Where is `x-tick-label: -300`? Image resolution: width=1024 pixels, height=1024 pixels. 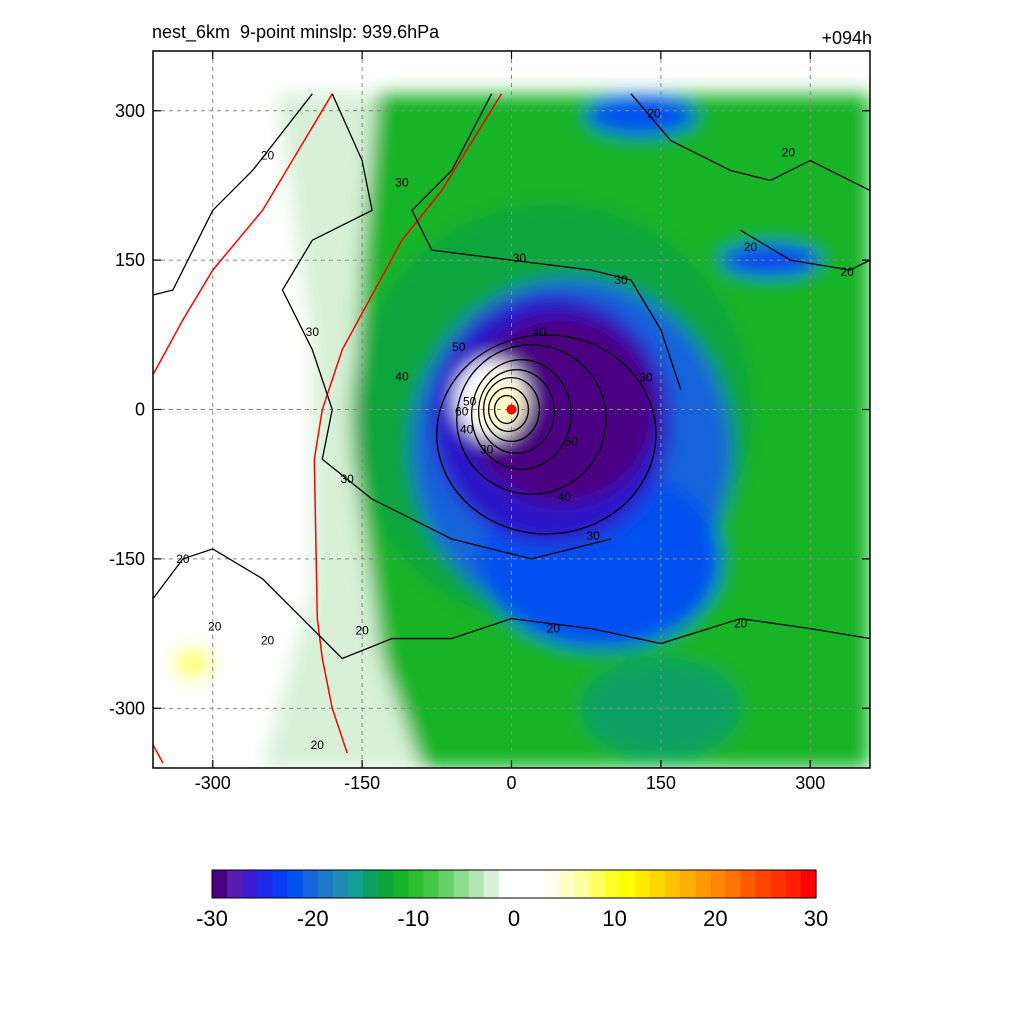 x-tick-label: -300 is located at coordinates (213, 783).